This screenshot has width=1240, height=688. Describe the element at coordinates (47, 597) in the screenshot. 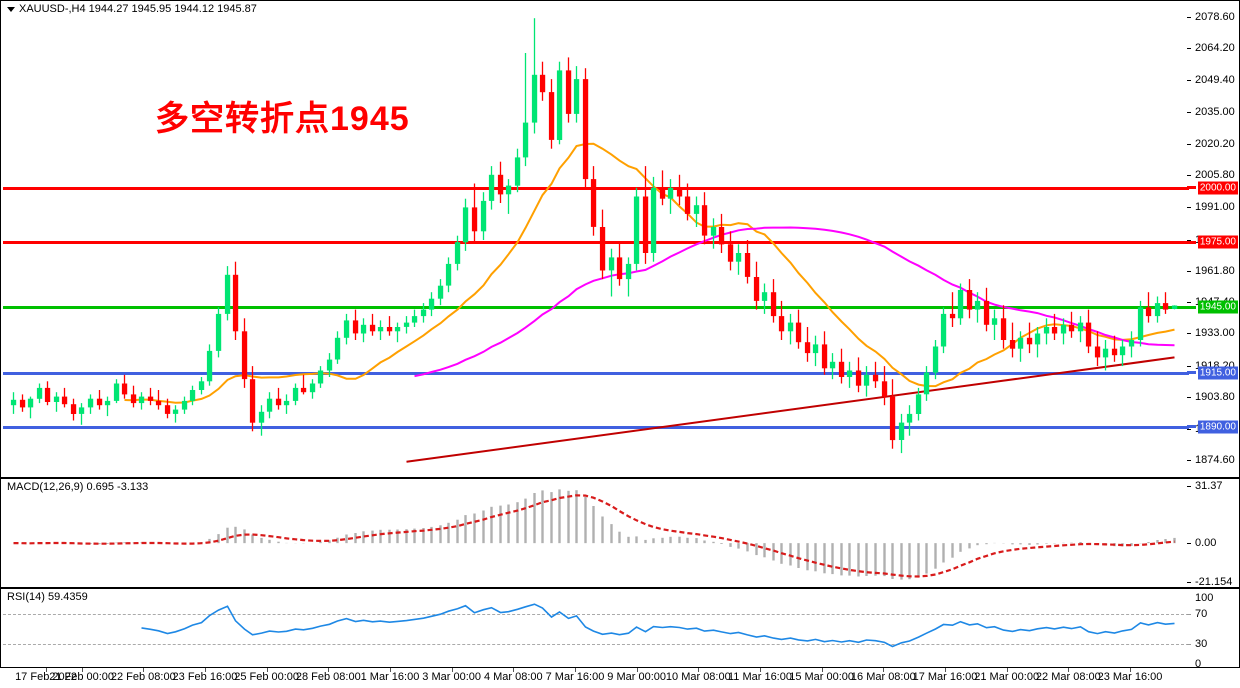

I see `rsi-header: RSI(14) 59.4359` at that location.